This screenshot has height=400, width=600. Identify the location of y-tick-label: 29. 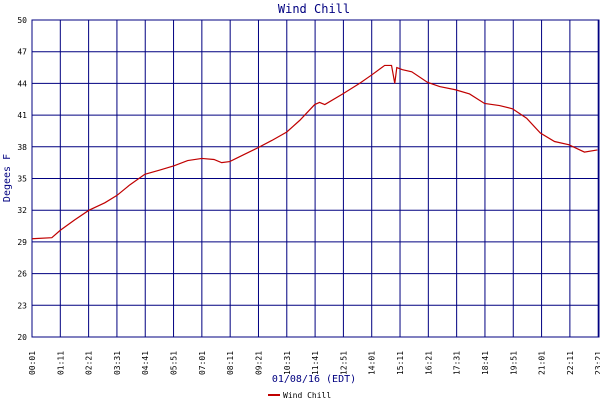
(22, 242).